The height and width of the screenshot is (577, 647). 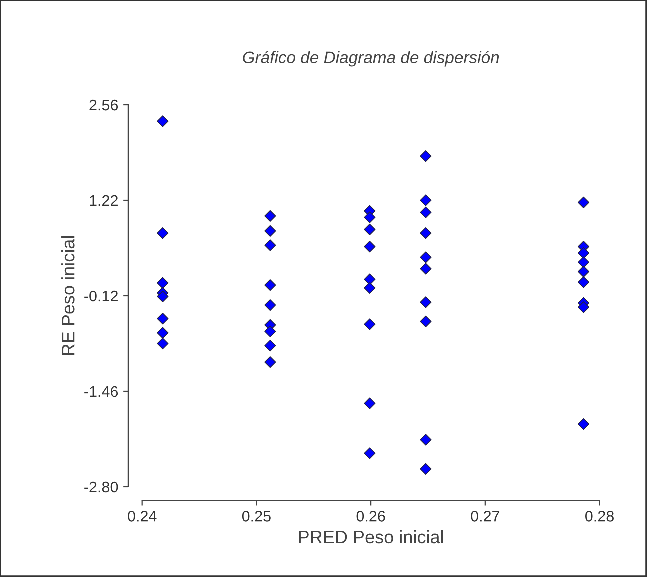 I want to click on x-tick-label: 0.27, so click(x=485, y=516).